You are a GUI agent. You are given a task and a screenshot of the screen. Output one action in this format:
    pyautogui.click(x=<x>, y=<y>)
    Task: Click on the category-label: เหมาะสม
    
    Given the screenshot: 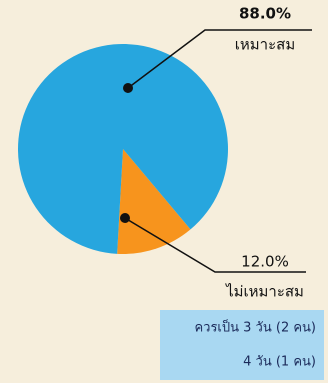 What is the action you would take?
    pyautogui.click(x=265, y=45)
    